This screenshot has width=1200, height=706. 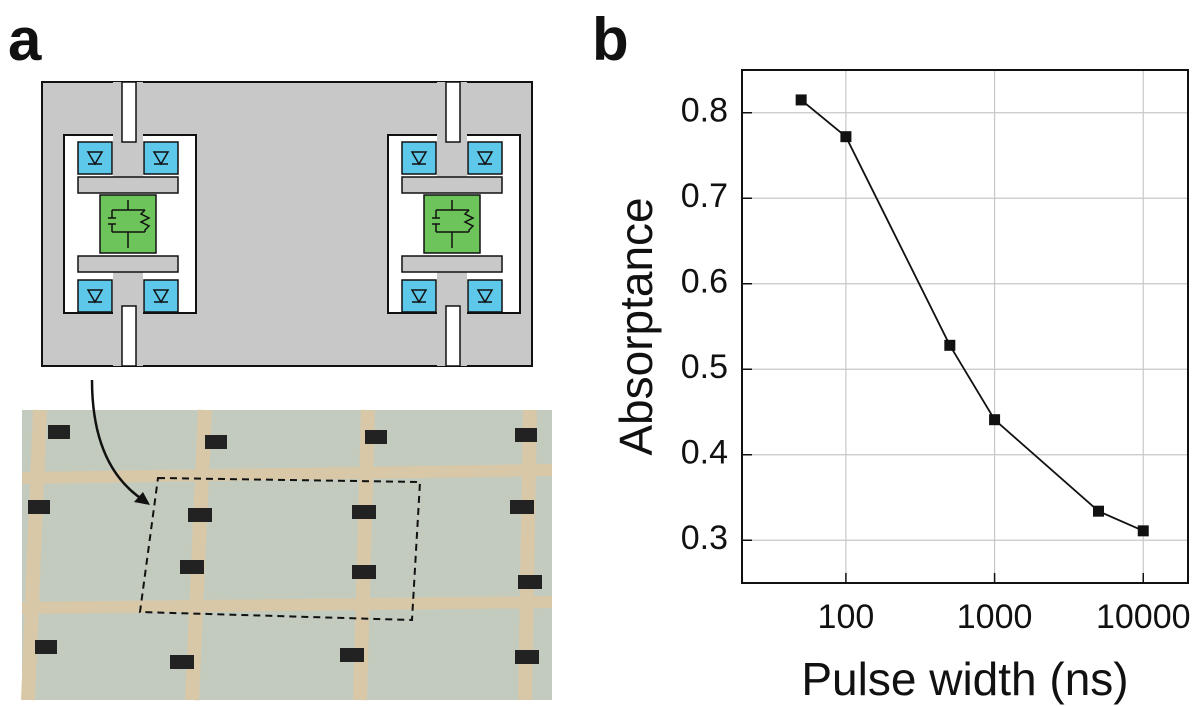 What do you see at coordinates (995, 617) in the screenshot?
I see `x-tick-label: 1000` at bounding box center [995, 617].